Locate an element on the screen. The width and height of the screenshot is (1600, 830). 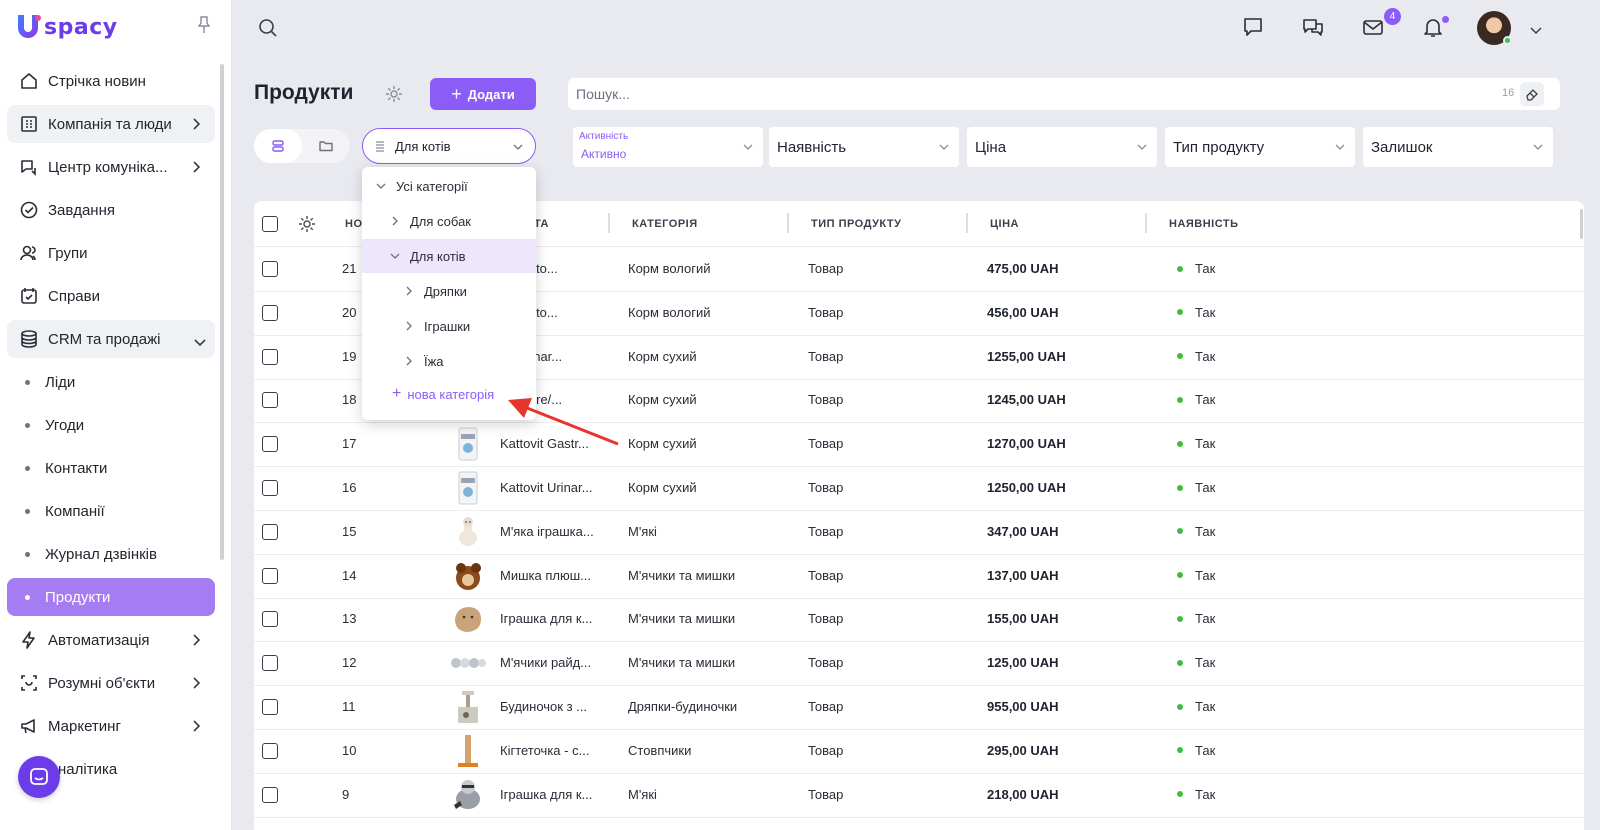
search-input is located at coordinates (1016, 94).